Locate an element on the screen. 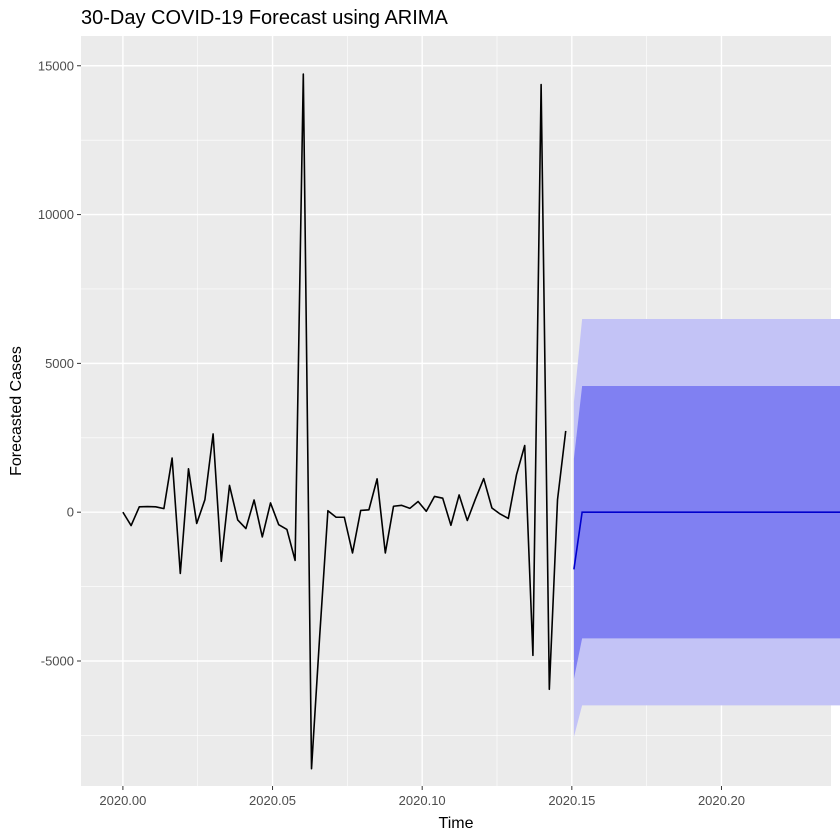 The image size is (840, 840). x-axis: 2020.00 2020.05 2020.10 2020.15 2020.20 is located at coordinates (422, 797).